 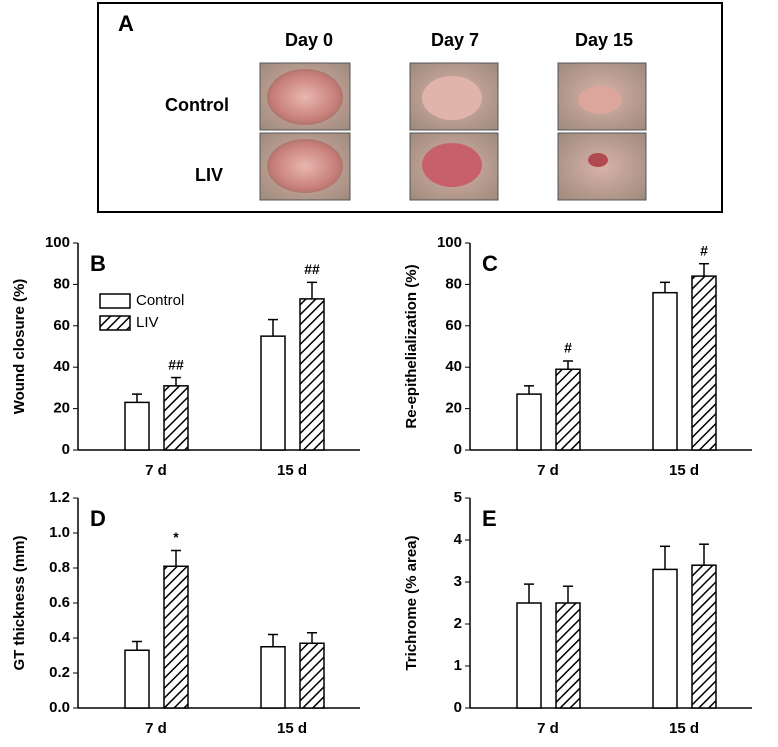 What do you see at coordinates (604, 40) in the screenshot?
I see `column-header: Day 15` at bounding box center [604, 40].